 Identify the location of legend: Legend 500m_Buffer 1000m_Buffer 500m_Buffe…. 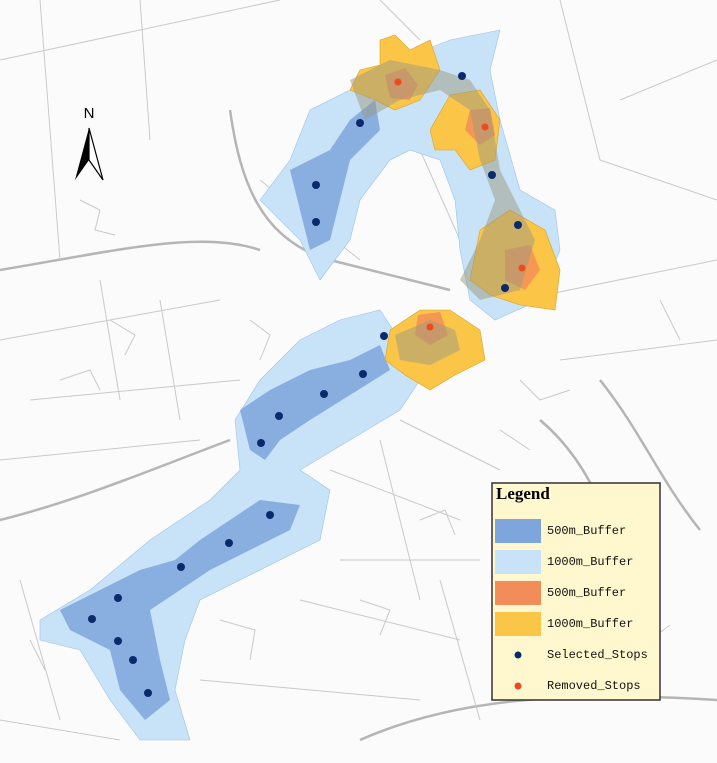
(576, 591).